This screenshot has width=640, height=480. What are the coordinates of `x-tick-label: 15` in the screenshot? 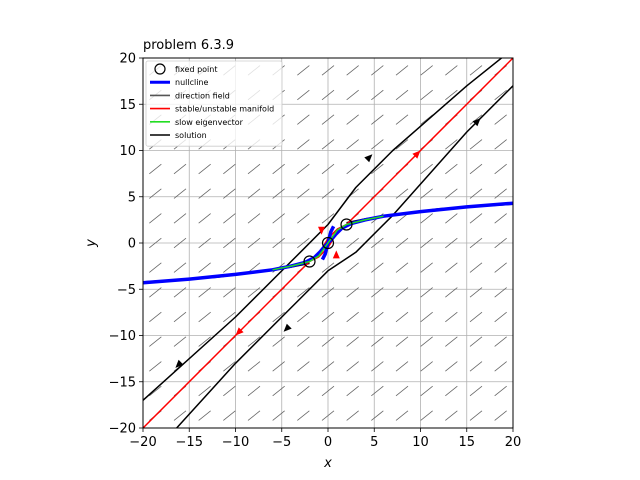 It's located at (466, 442).